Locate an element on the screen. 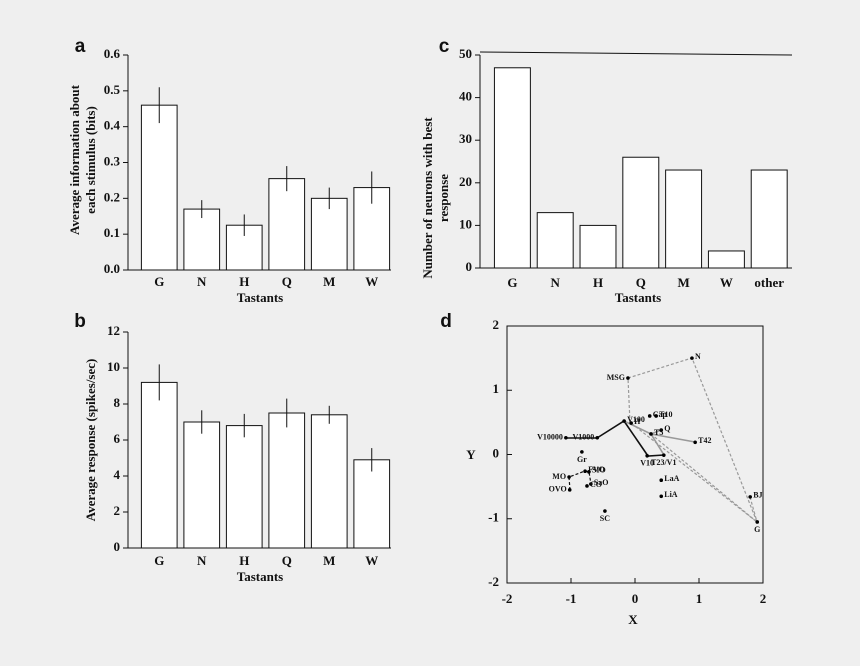  point-label: CO is located at coordinates (596, 484).